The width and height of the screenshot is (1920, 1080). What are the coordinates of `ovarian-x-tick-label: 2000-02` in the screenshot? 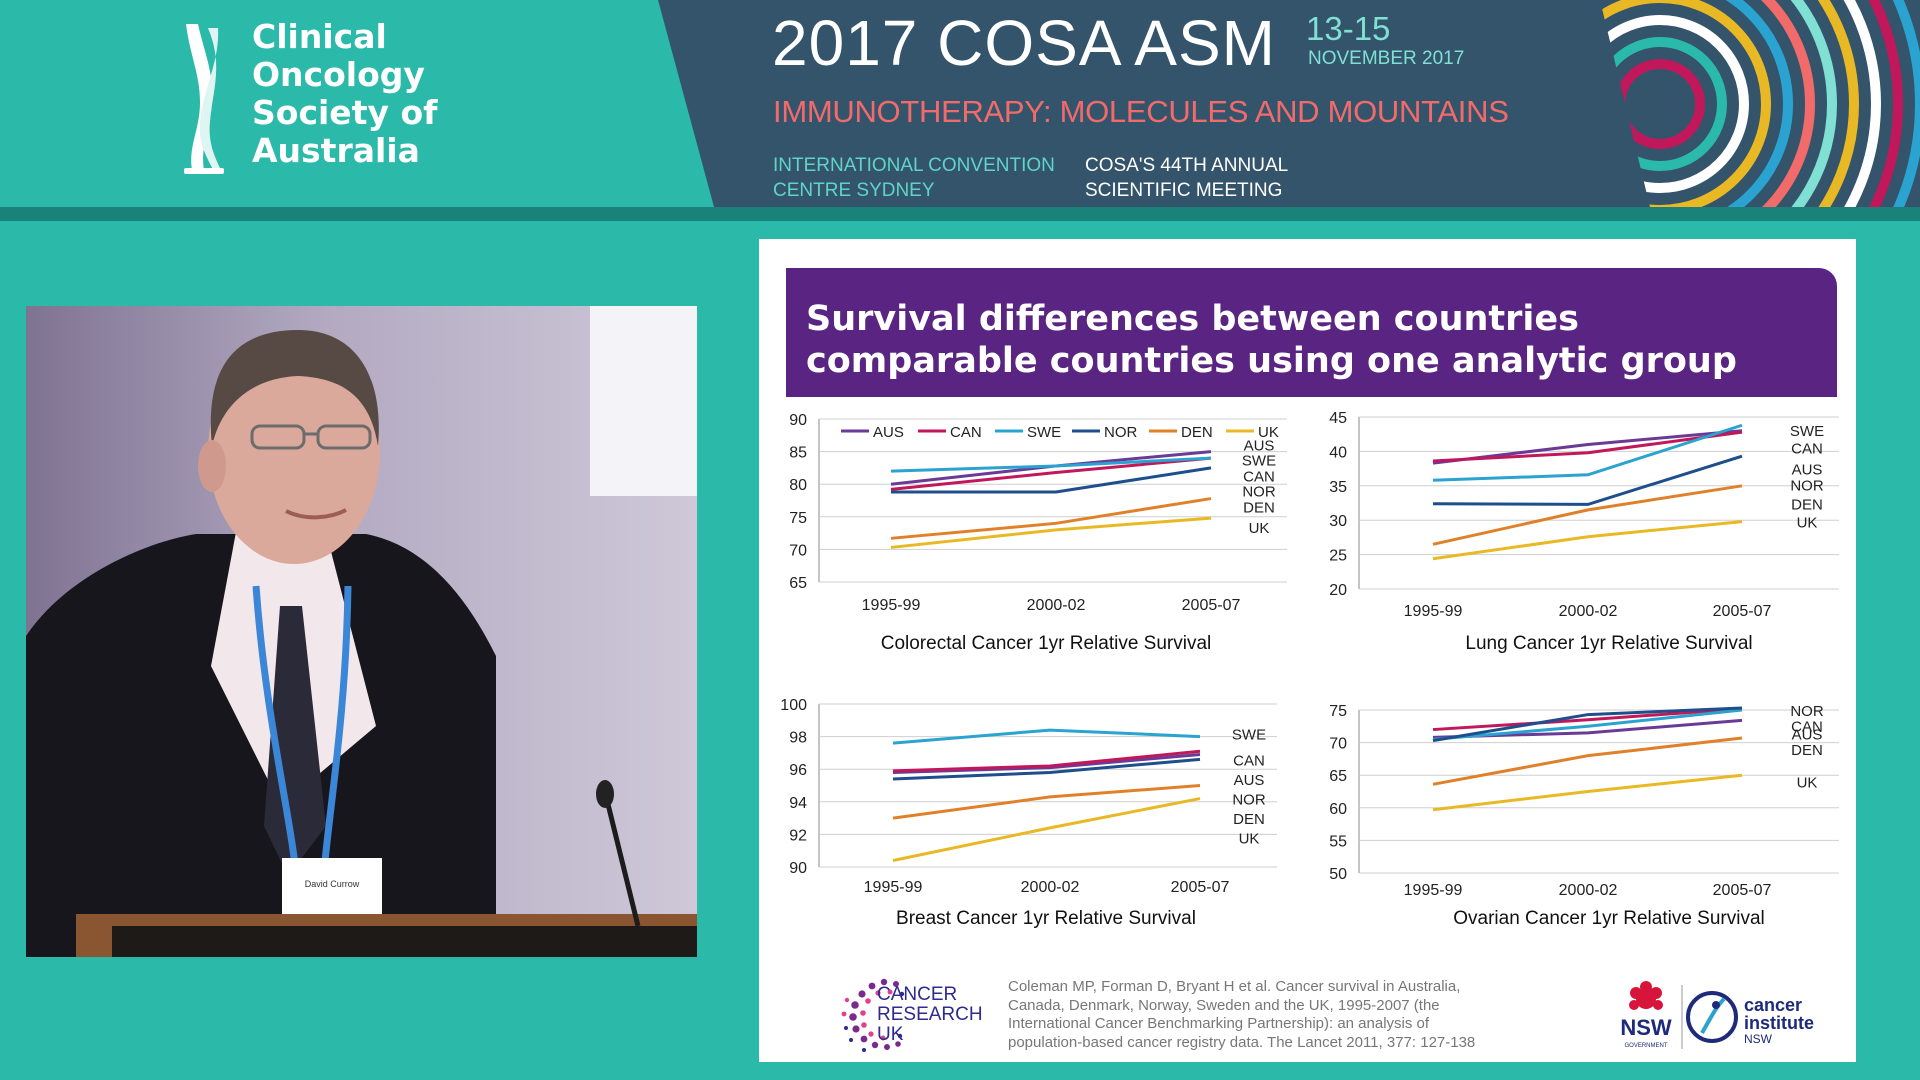 It's located at (1588, 890).